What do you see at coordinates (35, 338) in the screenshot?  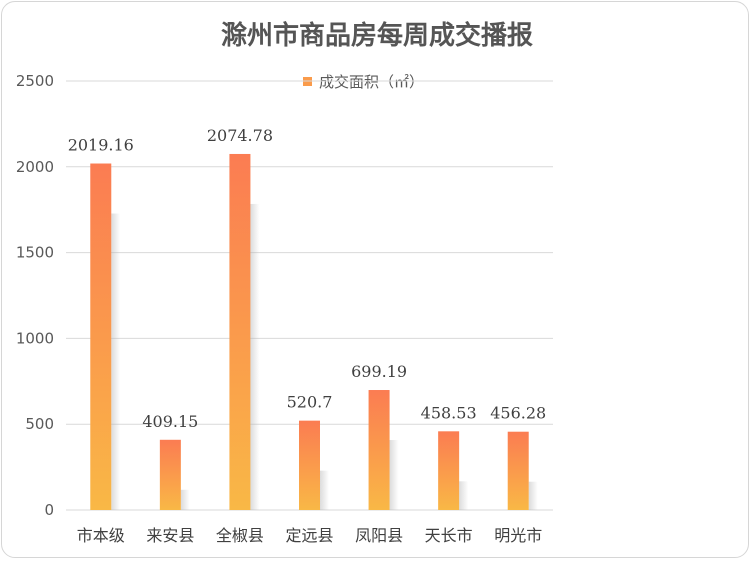 I see `y-tick-label: 1000` at bounding box center [35, 338].